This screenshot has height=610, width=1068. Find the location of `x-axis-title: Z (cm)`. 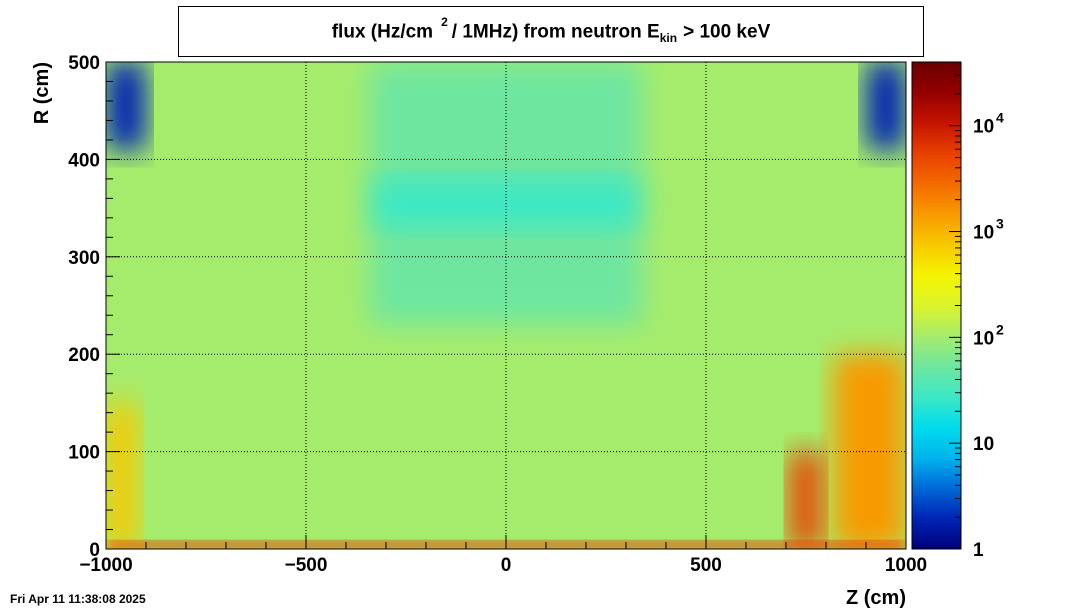

x-axis-title: Z (cm) is located at coordinates (876, 598).